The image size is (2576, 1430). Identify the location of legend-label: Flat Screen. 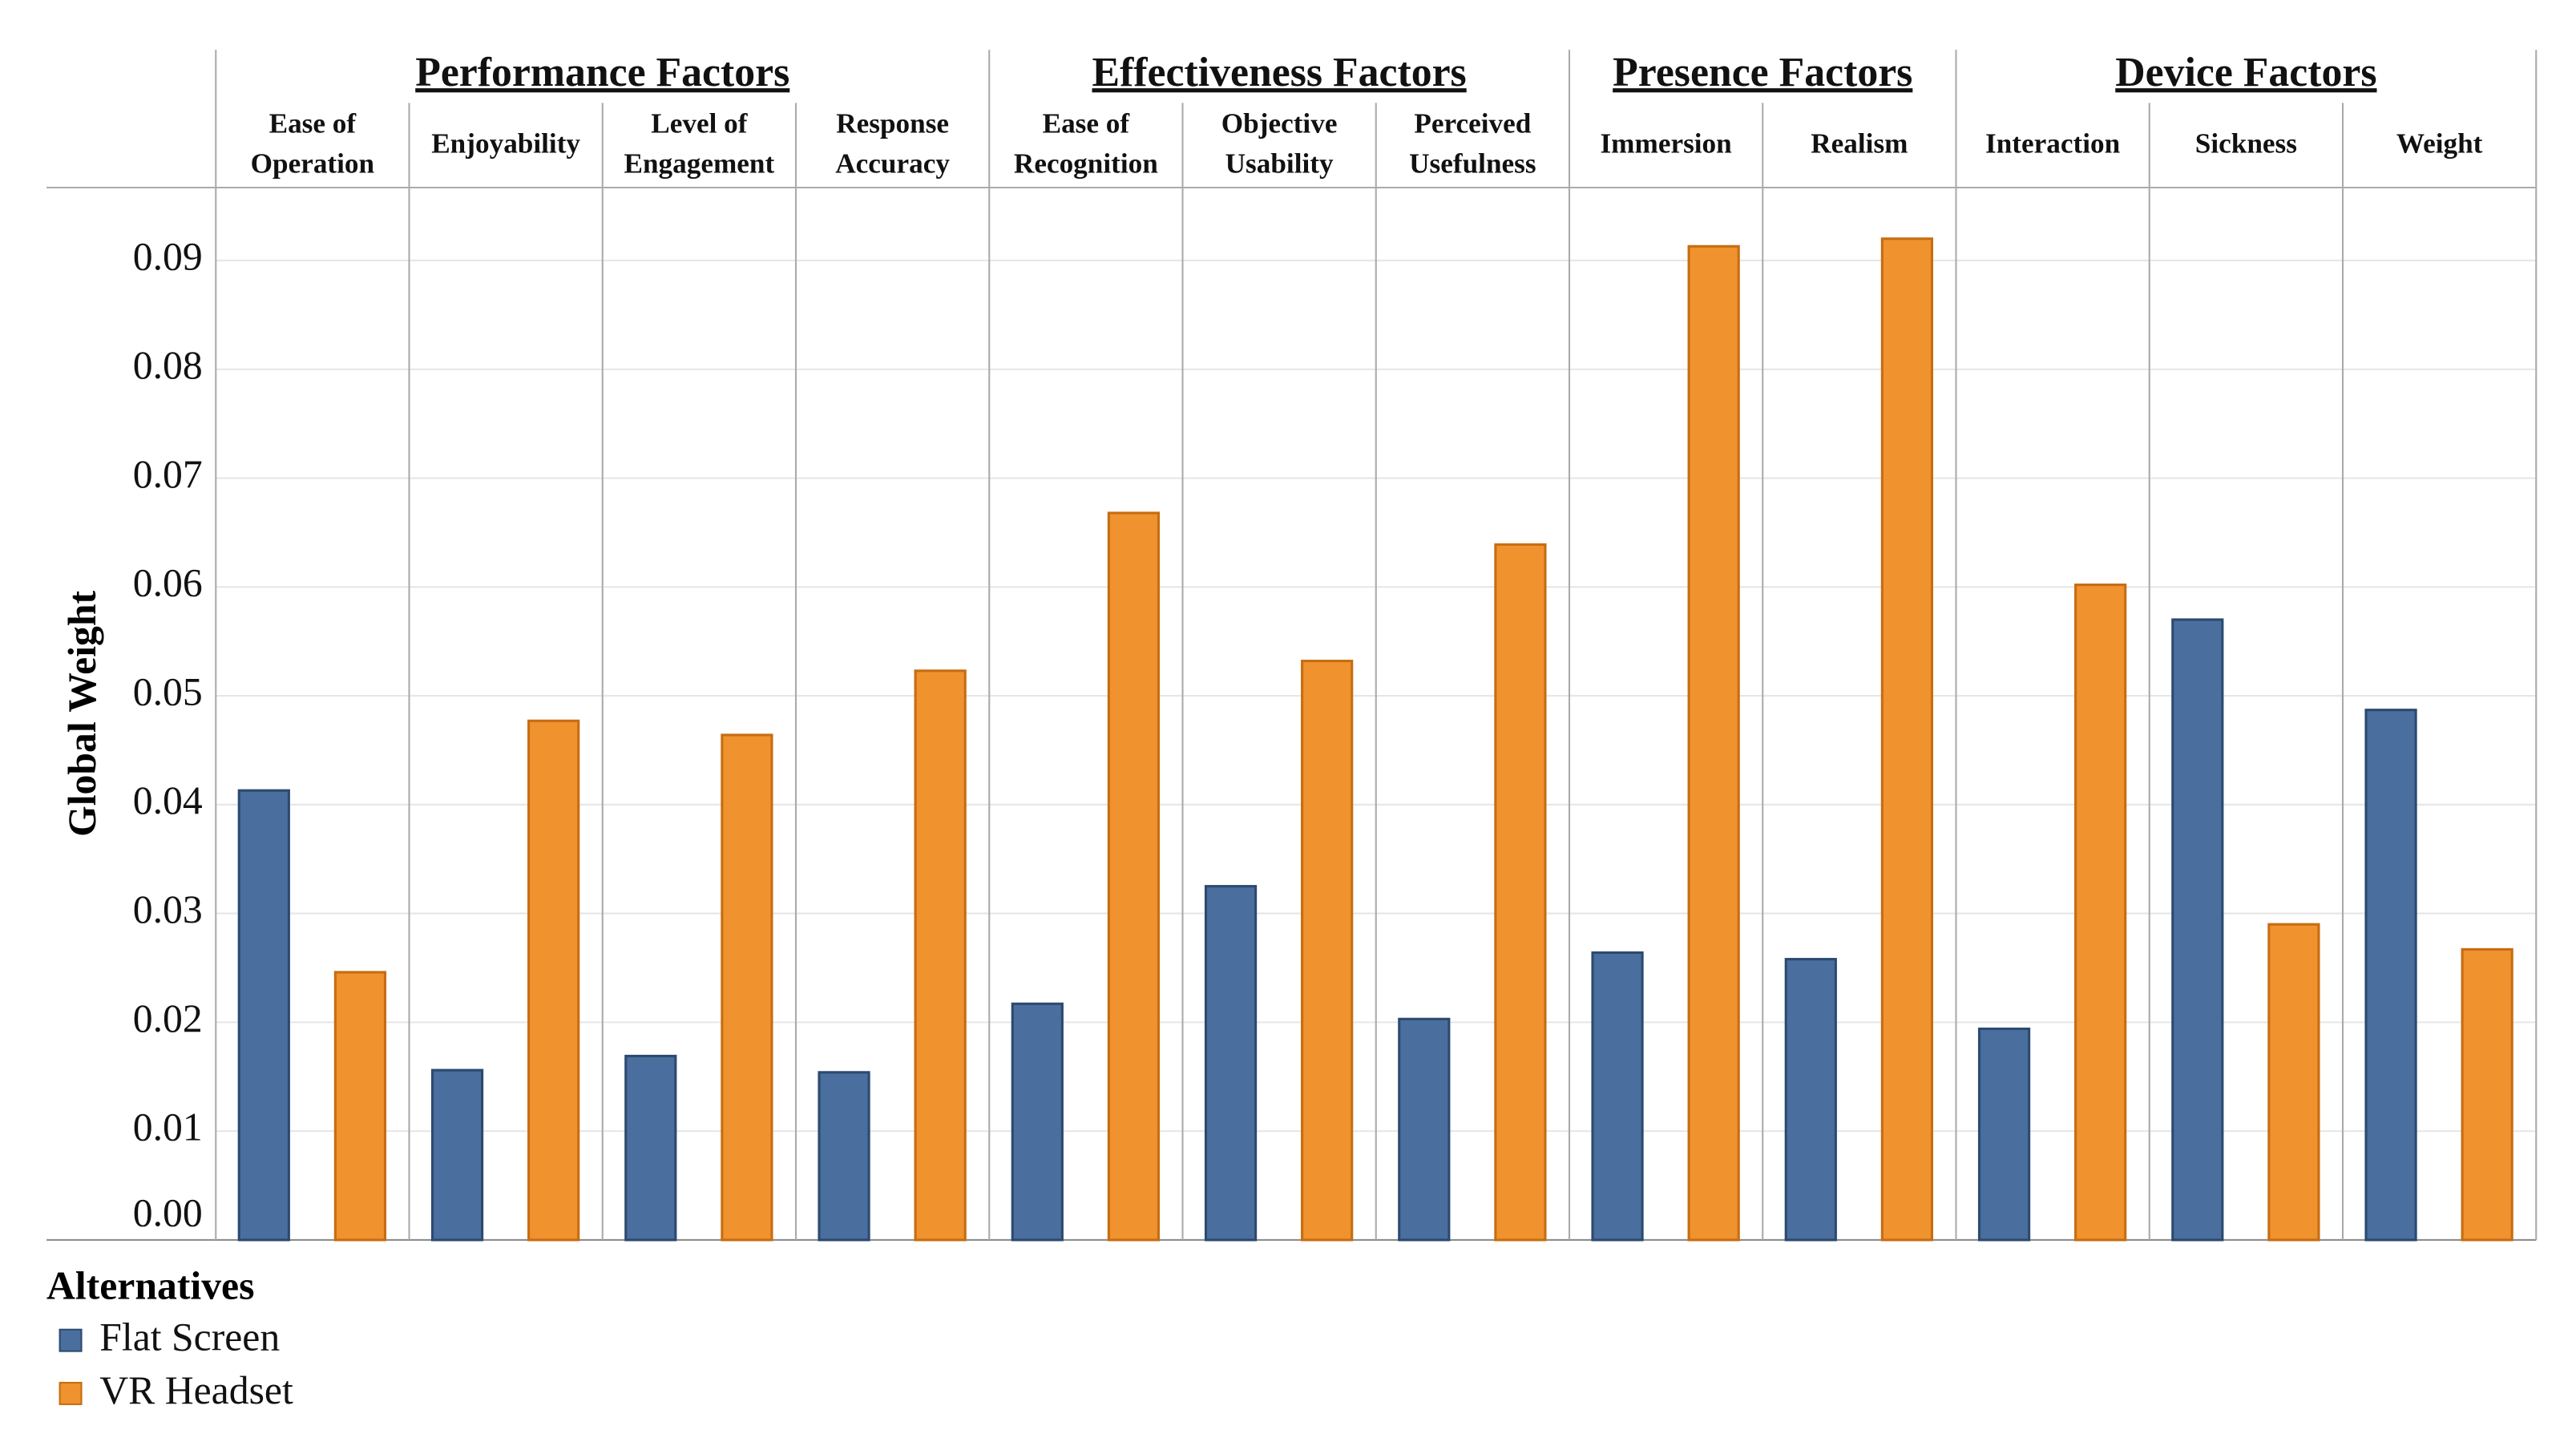
(189, 1337).